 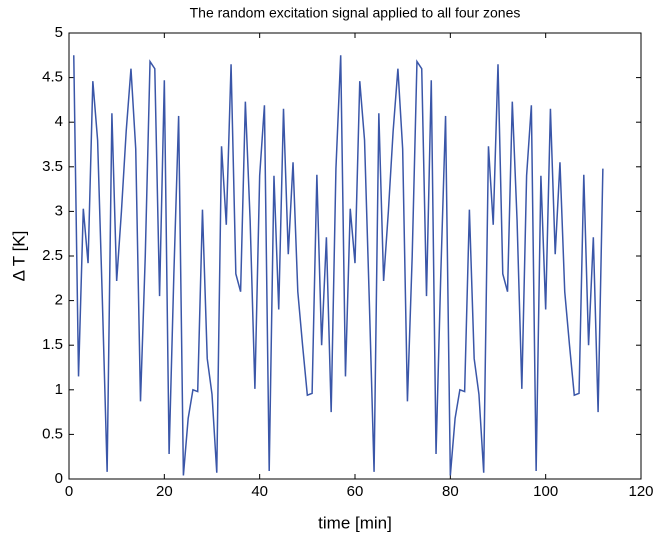 What do you see at coordinates (59, 32) in the screenshot?
I see `y-tick-label: 5` at bounding box center [59, 32].